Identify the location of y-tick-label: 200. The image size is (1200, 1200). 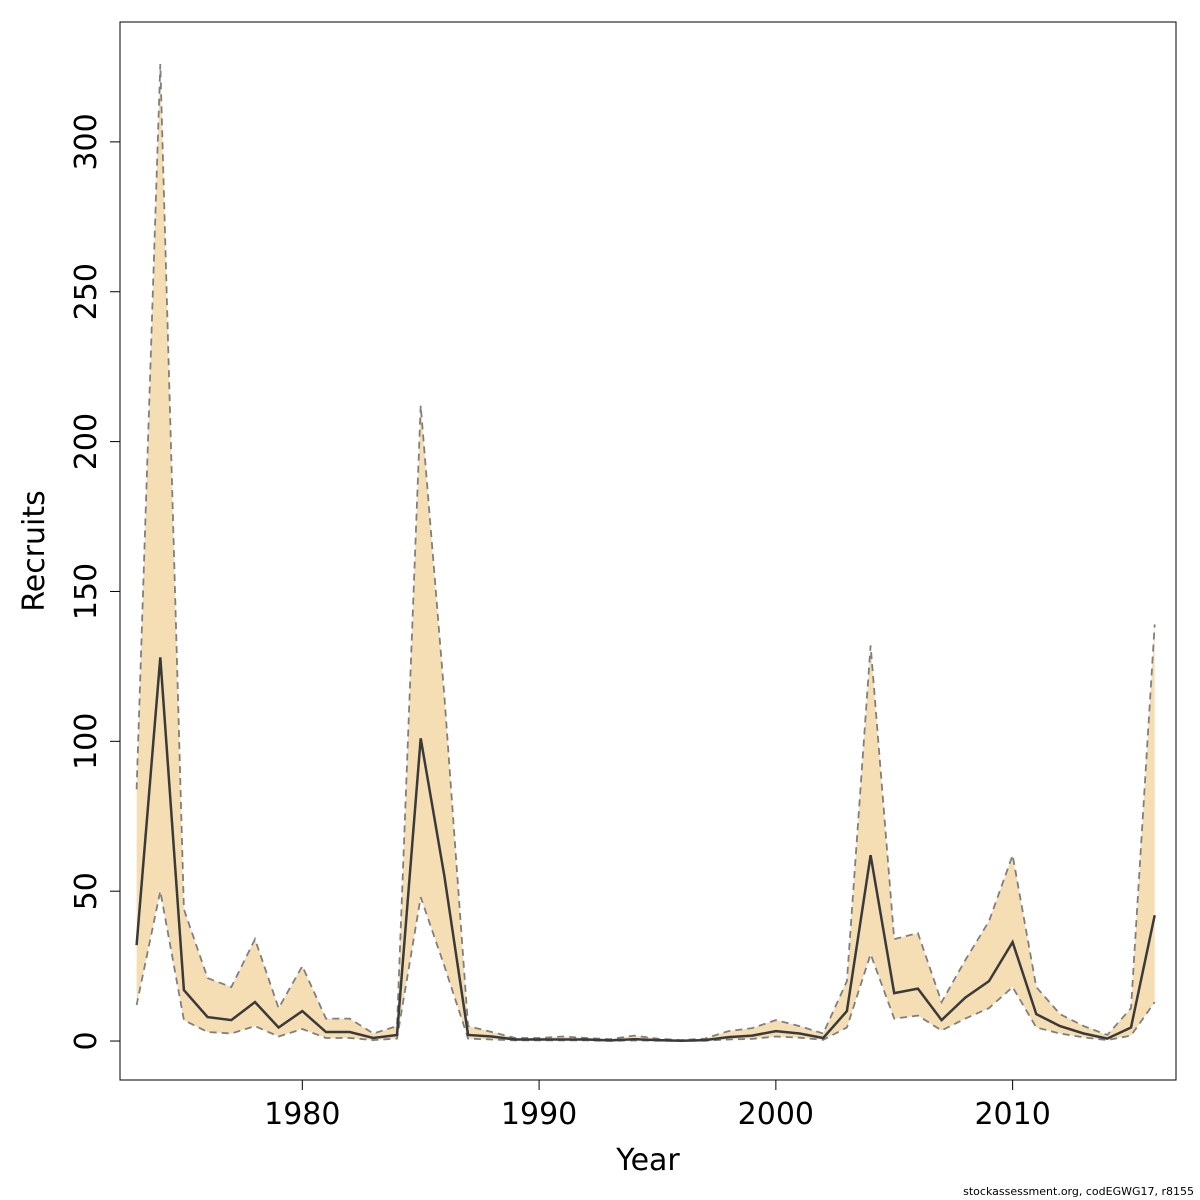
(86, 441).